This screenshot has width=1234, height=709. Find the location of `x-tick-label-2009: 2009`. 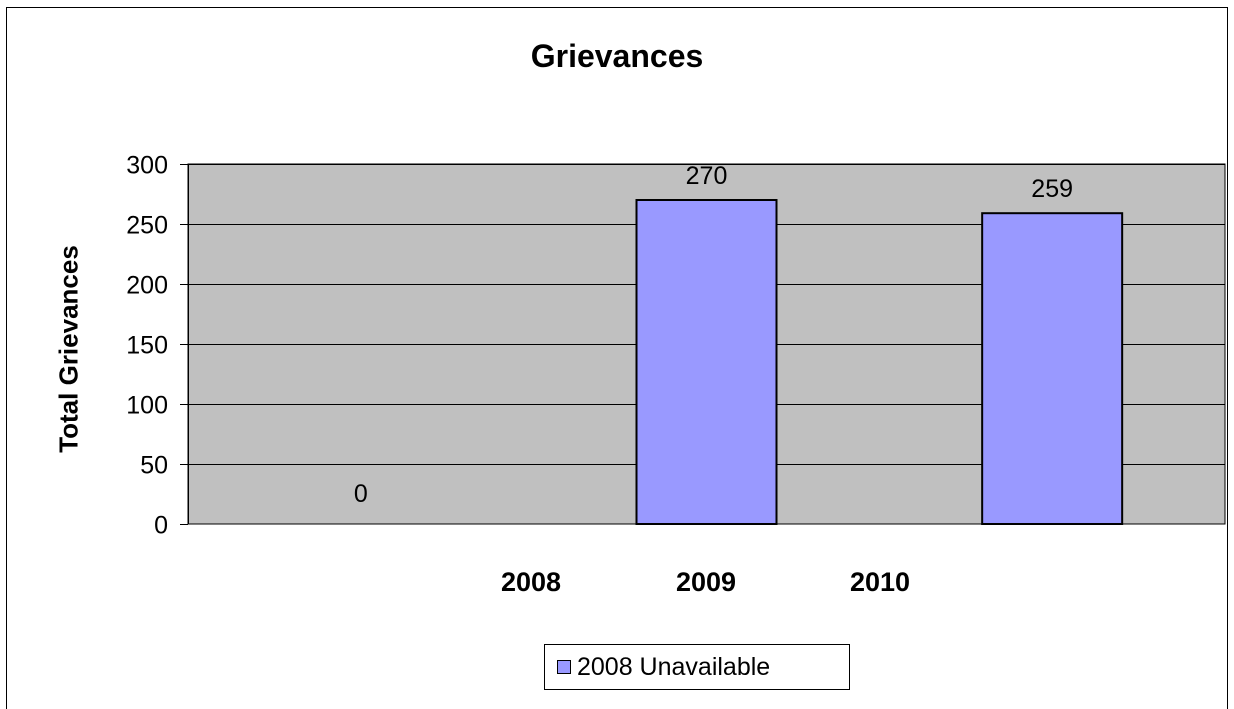

x-tick-label-2009: 2009 is located at coordinates (706, 582).